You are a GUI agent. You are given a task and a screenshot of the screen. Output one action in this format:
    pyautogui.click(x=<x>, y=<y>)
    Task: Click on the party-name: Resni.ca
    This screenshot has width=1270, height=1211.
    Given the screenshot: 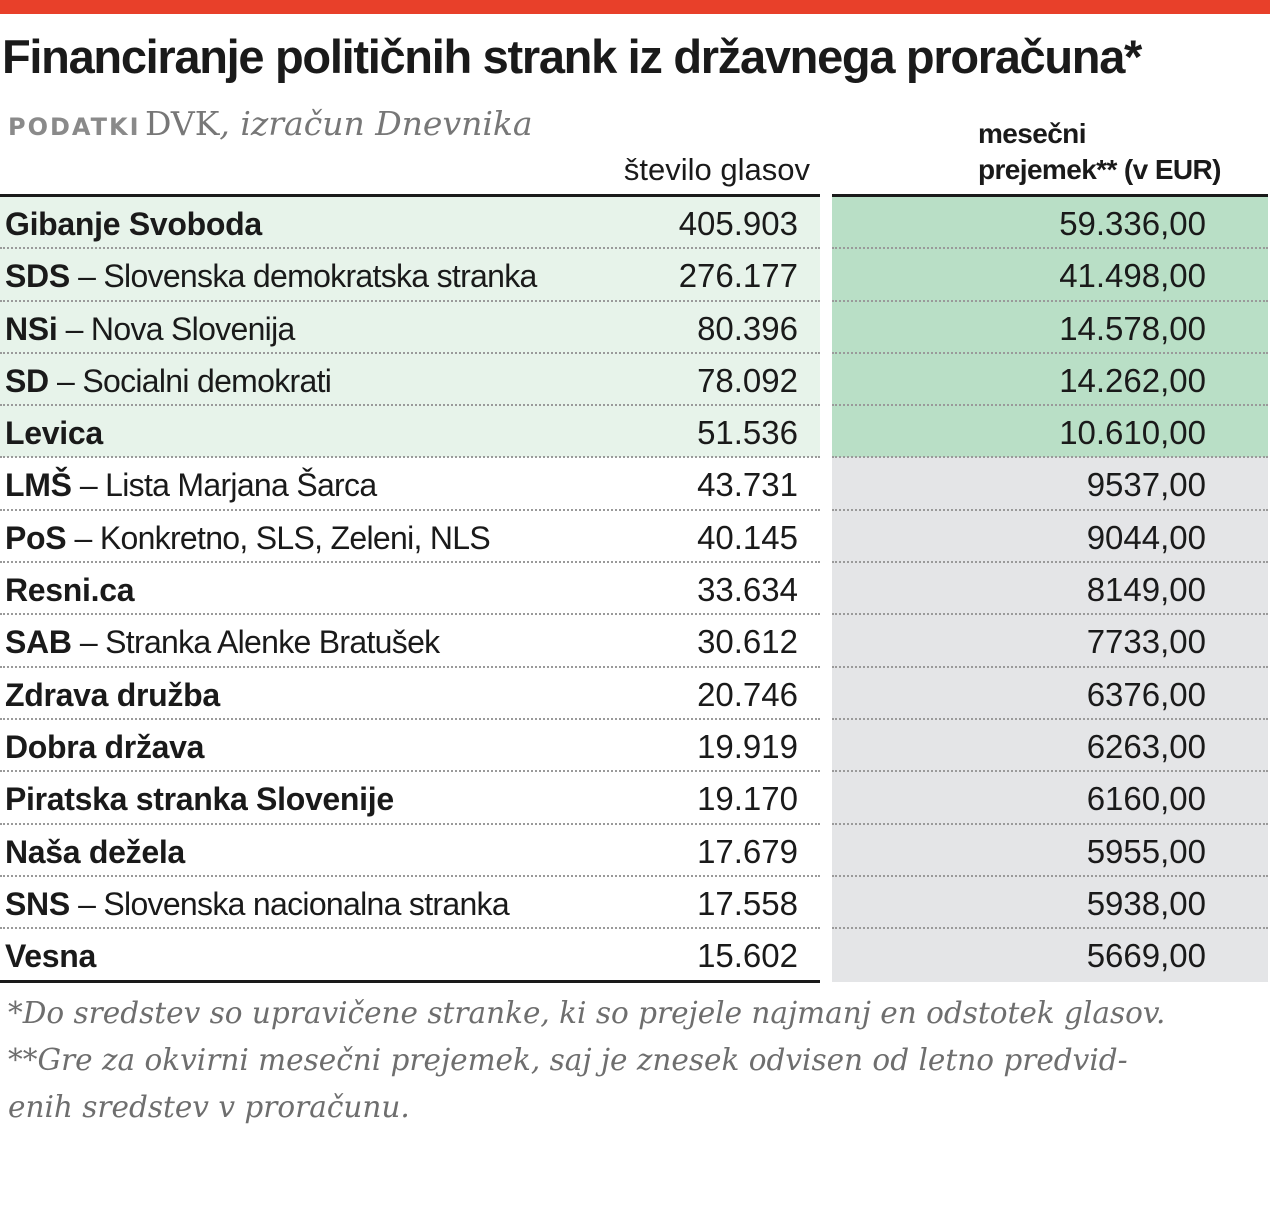 What is the action you would take?
    pyautogui.click(x=70, y=589)
    